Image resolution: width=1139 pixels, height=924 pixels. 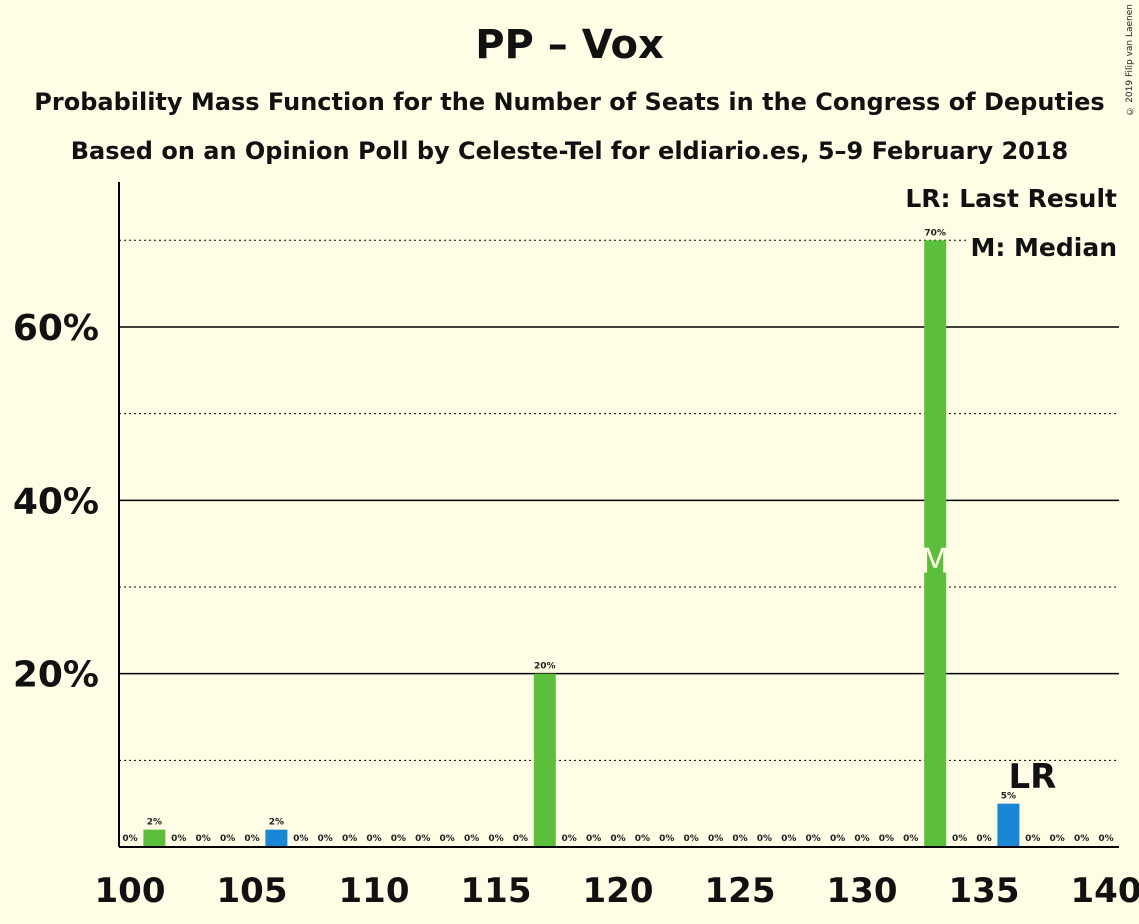 What do you see at coordinates (984, 891) in the screenshot?
I see `x-tick-label: 135` at bounding box center [984, 891].